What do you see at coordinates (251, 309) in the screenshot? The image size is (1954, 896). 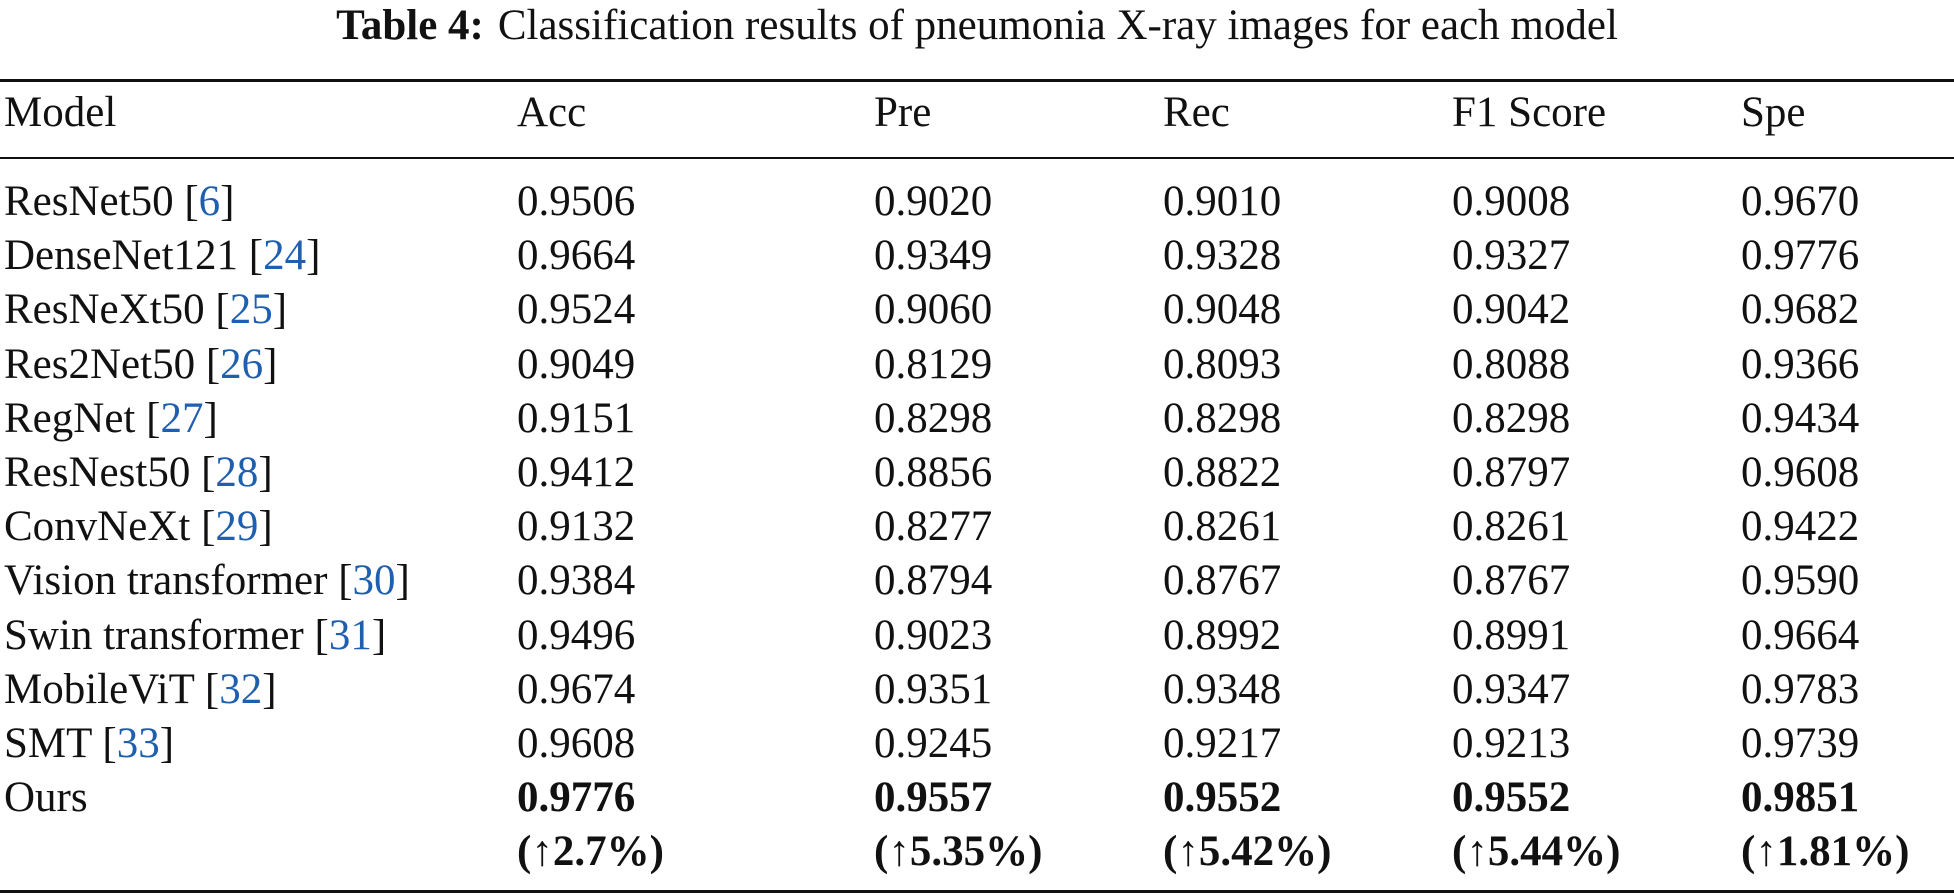 I see `citation-link: 25` at bounding box center [251, 309].